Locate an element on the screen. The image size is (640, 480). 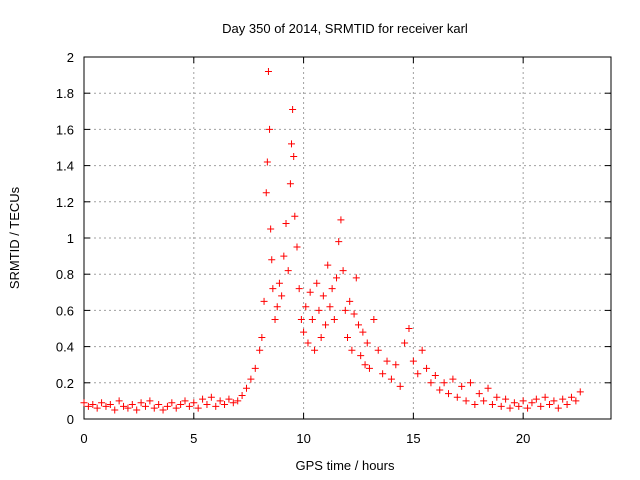
x-axis-label: GPS time / hours is located at coordinates (345, 465).